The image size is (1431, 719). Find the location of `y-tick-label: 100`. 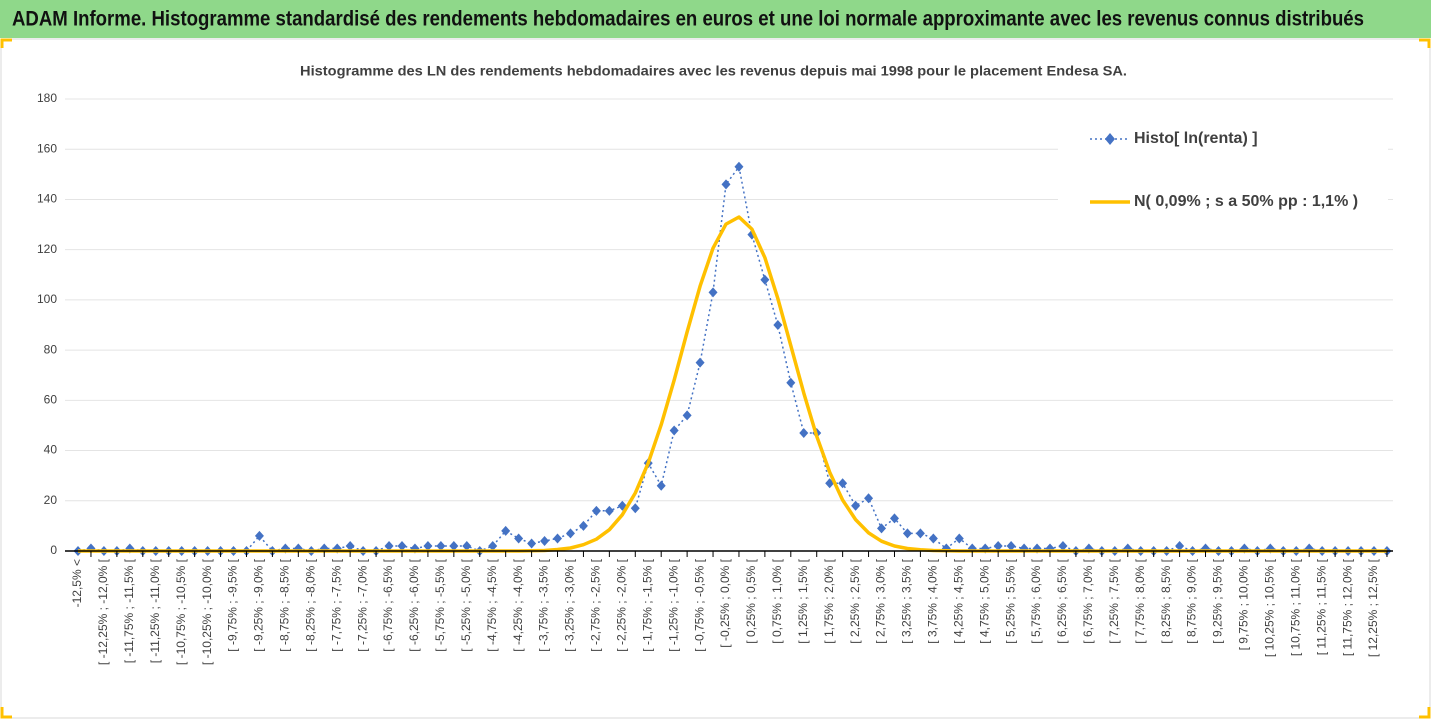

y-tick-label: 100 is located at coordinates (47, 299).